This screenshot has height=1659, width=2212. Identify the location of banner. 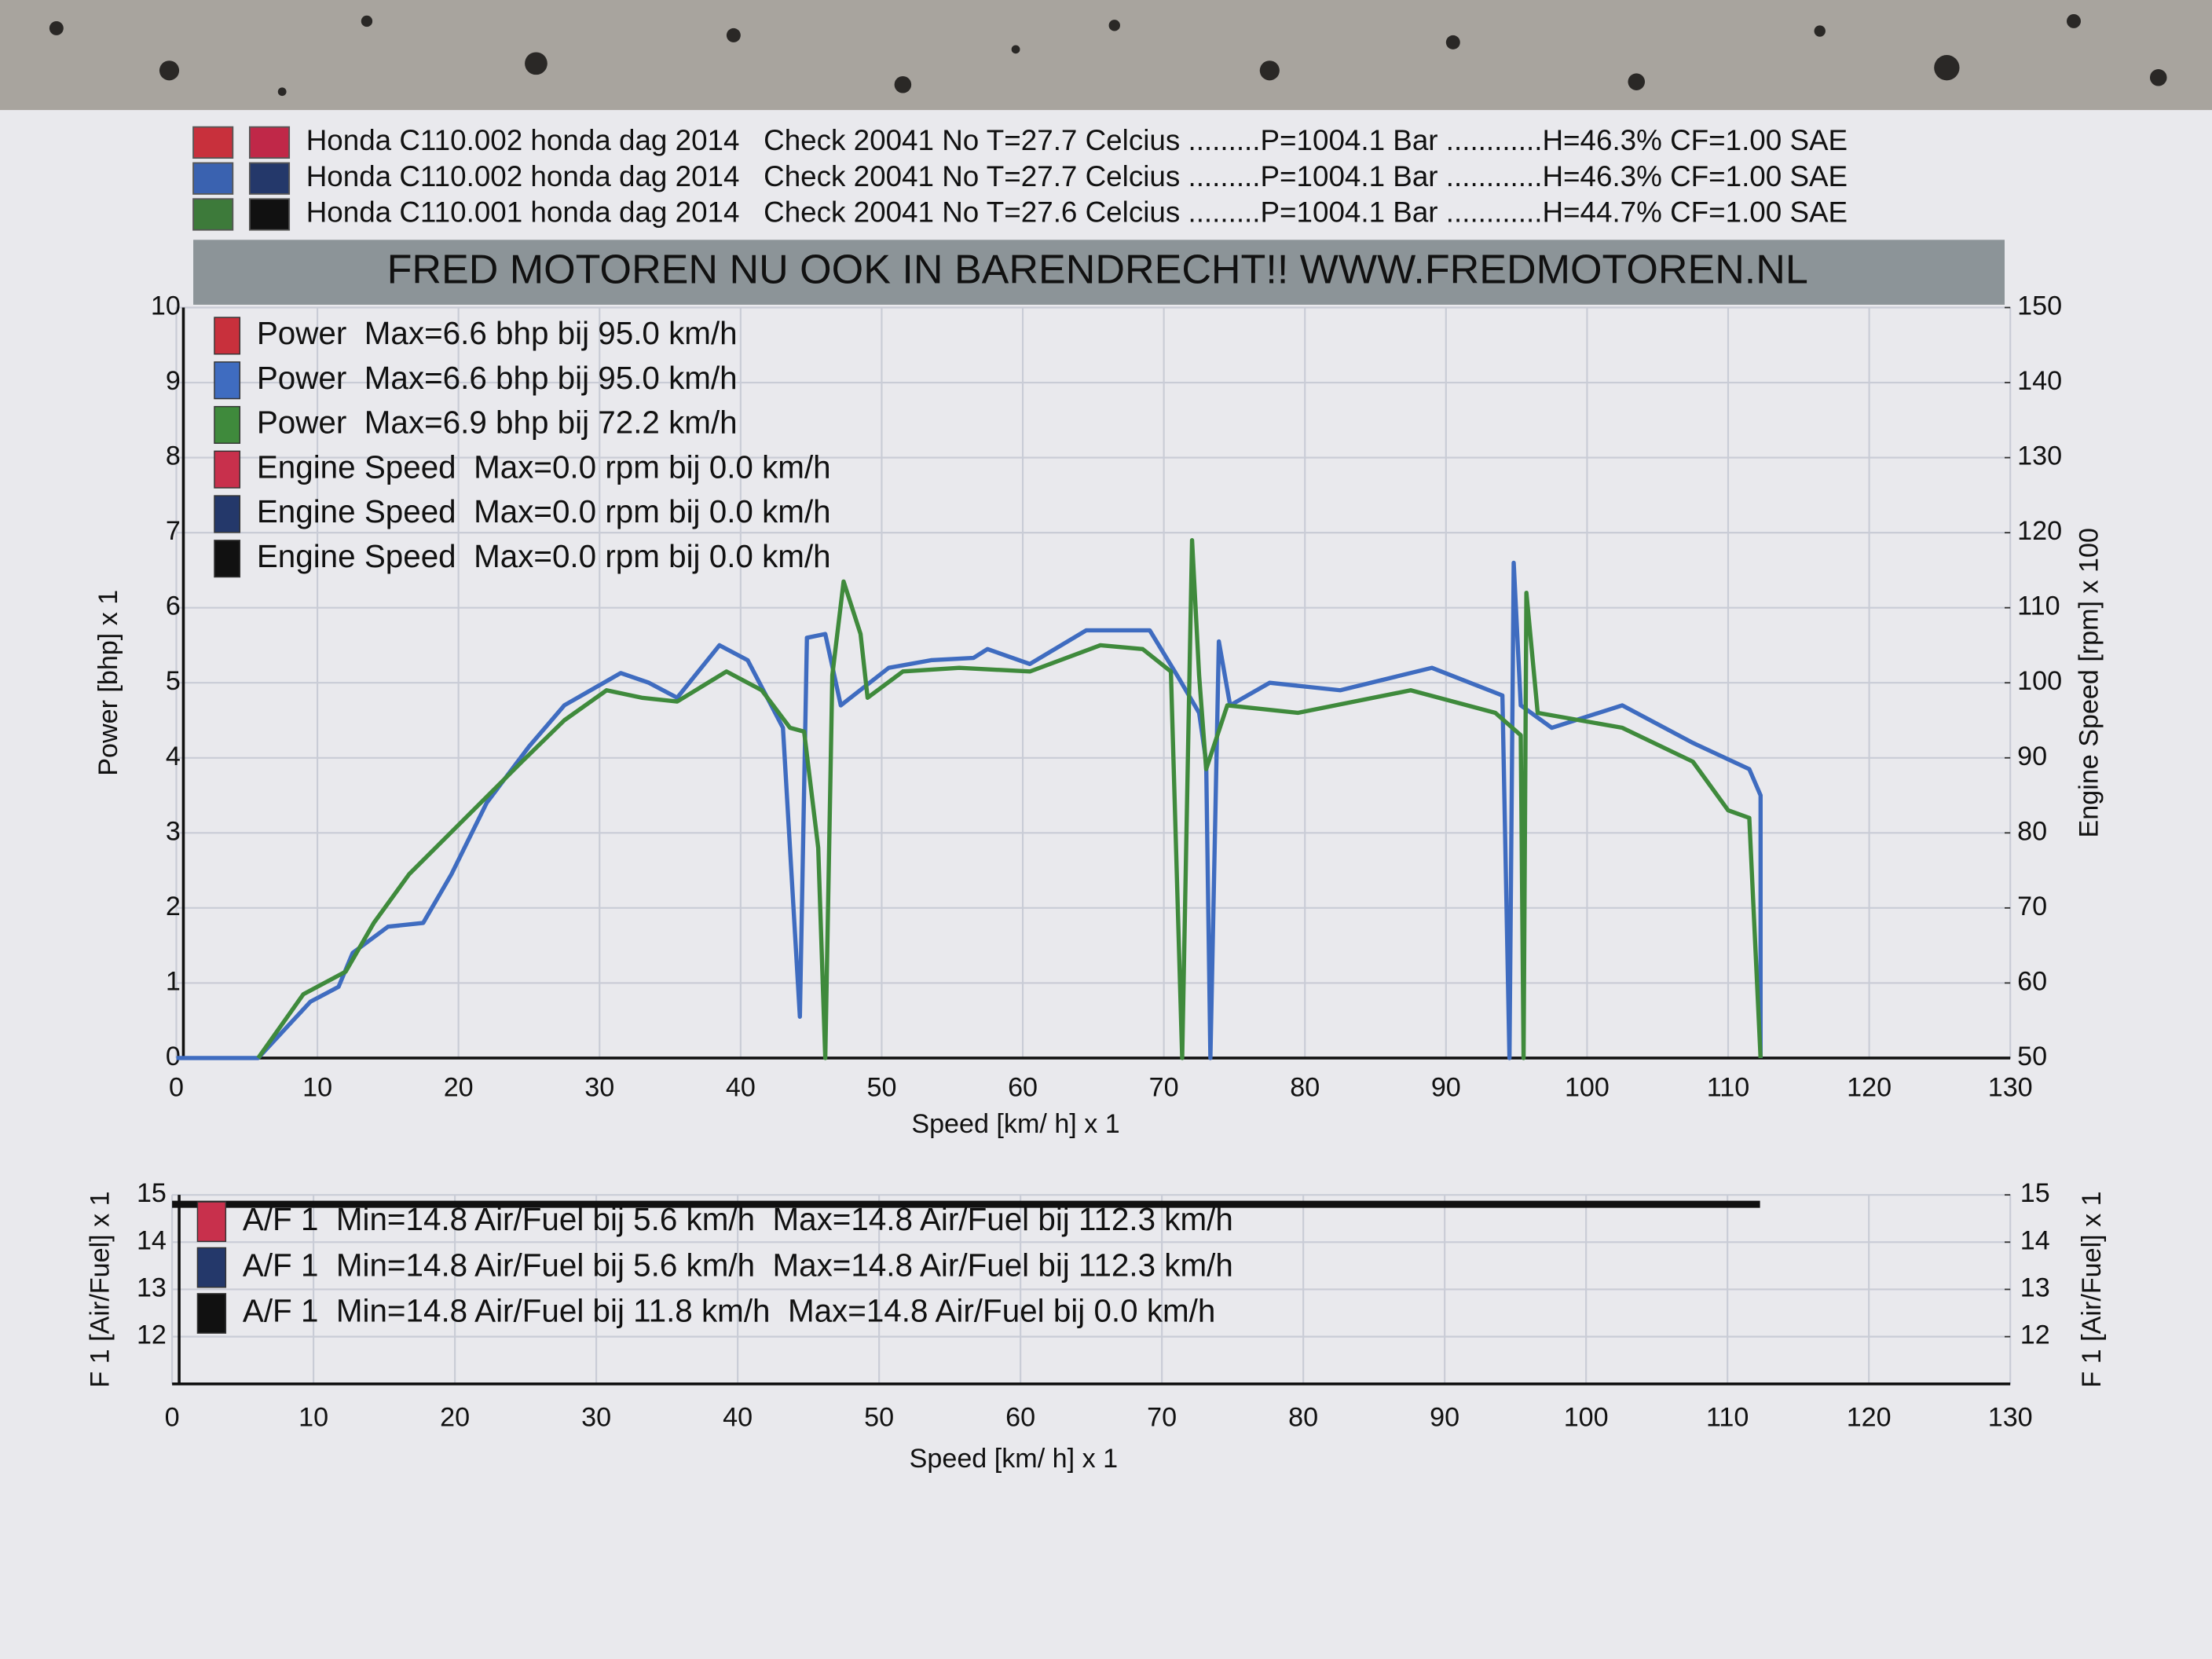
(1099, 272).